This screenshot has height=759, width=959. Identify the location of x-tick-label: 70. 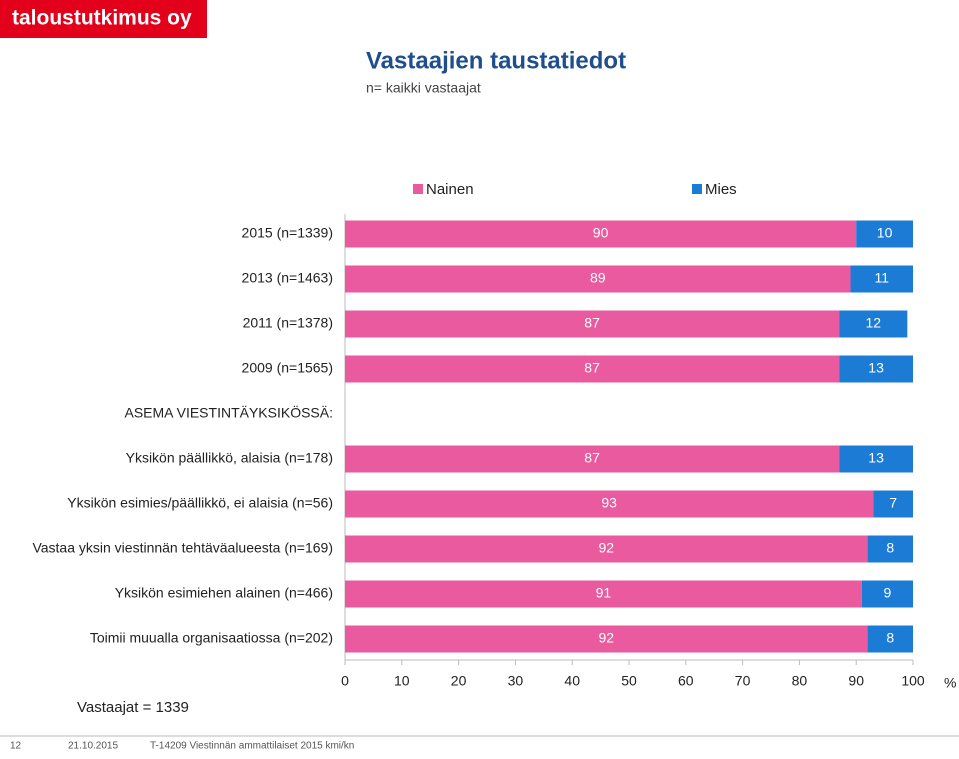
(743, 681).